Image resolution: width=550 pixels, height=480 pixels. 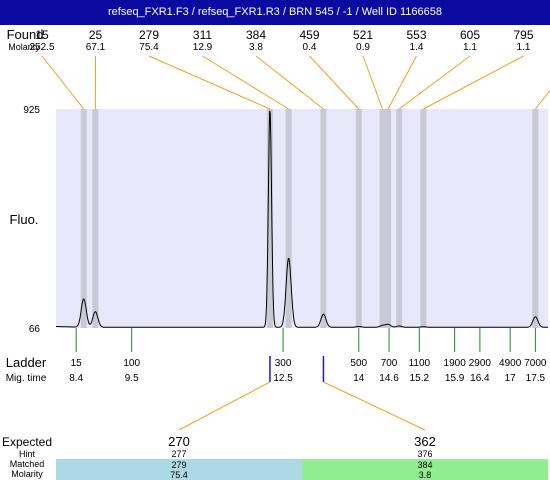 What do you see at coordinates (283, 363) in the screenshot?
I see `ladder-size-label: 300` at bounding box center [283, 363].